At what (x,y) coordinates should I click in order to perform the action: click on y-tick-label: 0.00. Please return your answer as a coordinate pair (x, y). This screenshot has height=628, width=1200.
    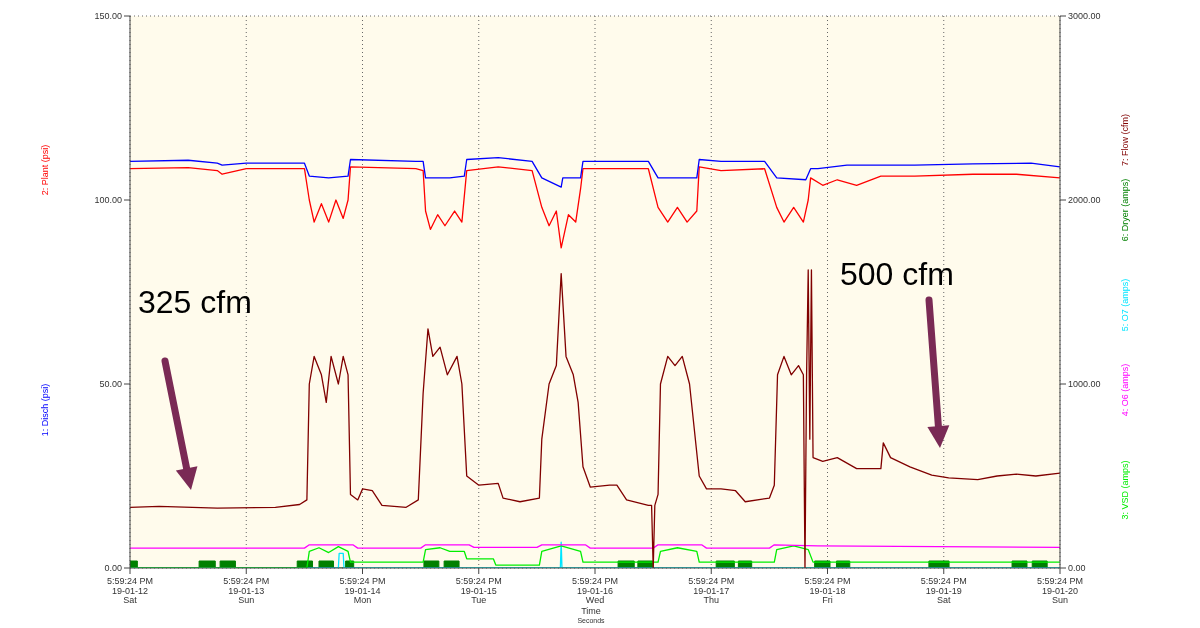
    Looking at the image, I should click on (113, 568).